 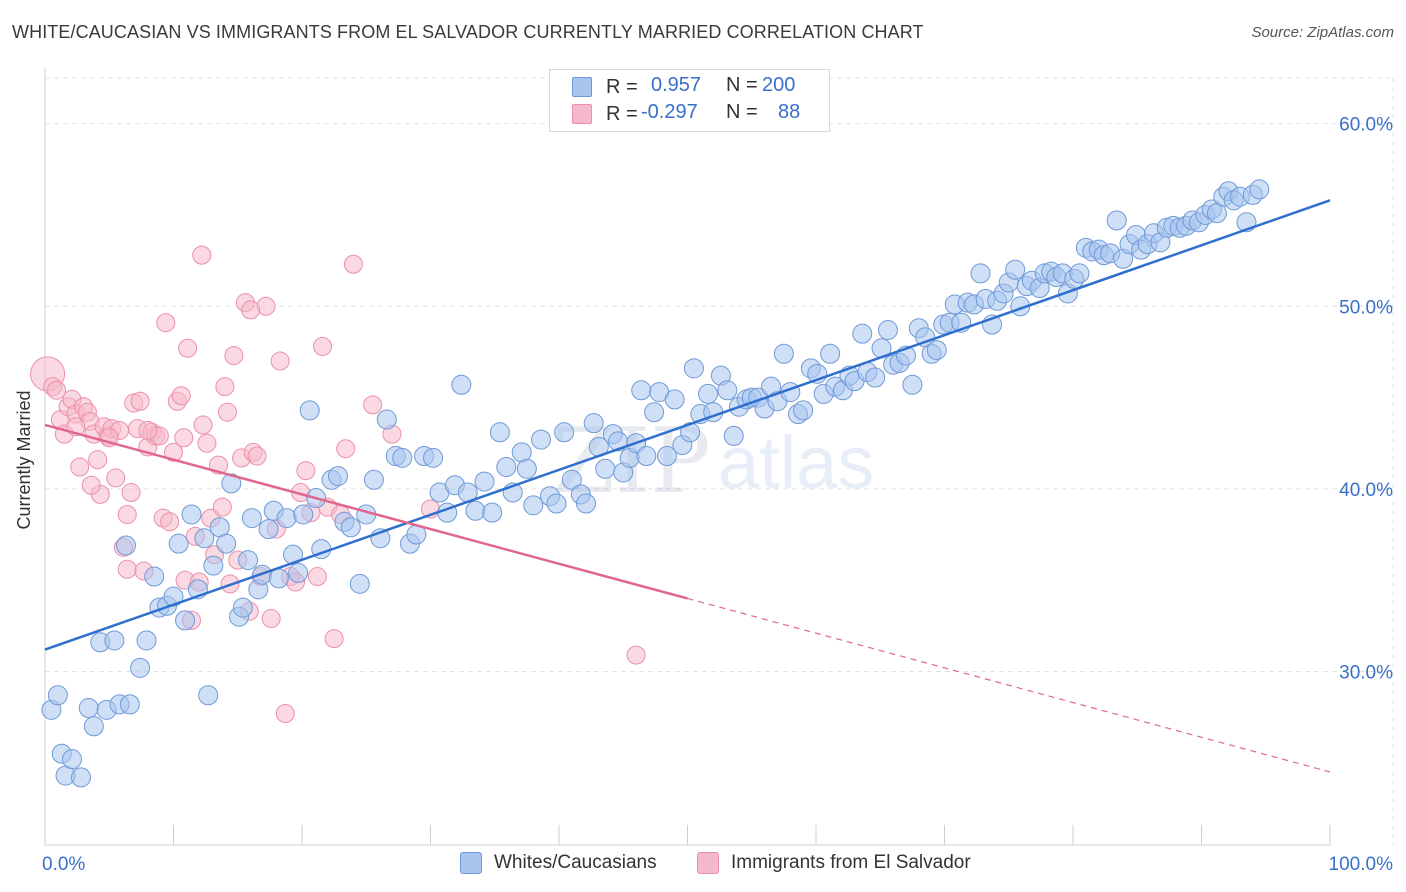 I want to click on bottom-legend-immigrants: Immigrants from El Salvador, so click(x=834, y=863).